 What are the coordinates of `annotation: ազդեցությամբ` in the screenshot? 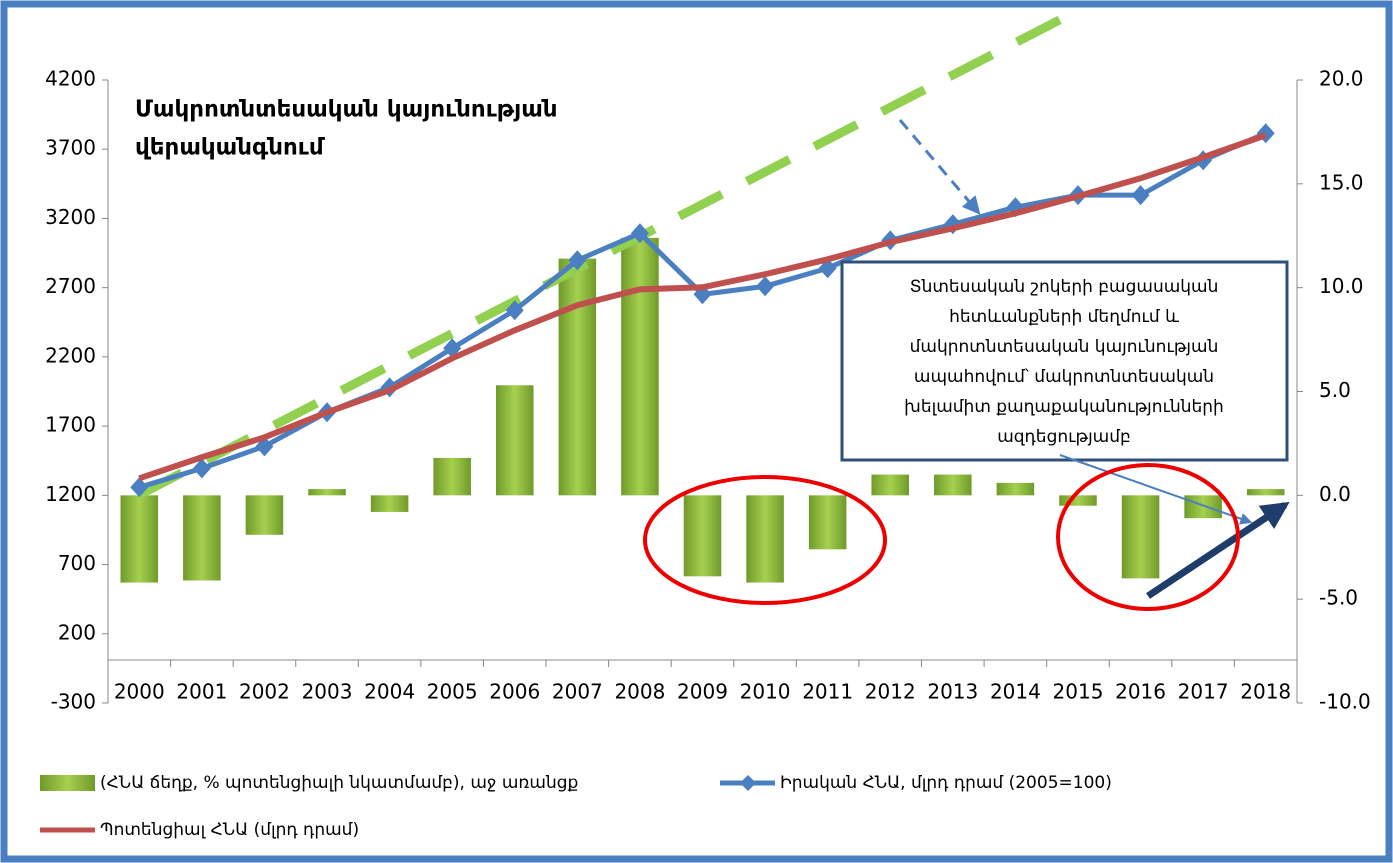 It's located at (1064, 437).